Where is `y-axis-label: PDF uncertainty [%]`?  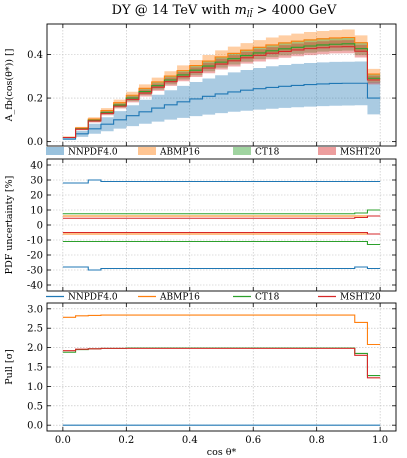
y-axis-label: PDF uncertainty [%] is located at coordinates (9, 225).